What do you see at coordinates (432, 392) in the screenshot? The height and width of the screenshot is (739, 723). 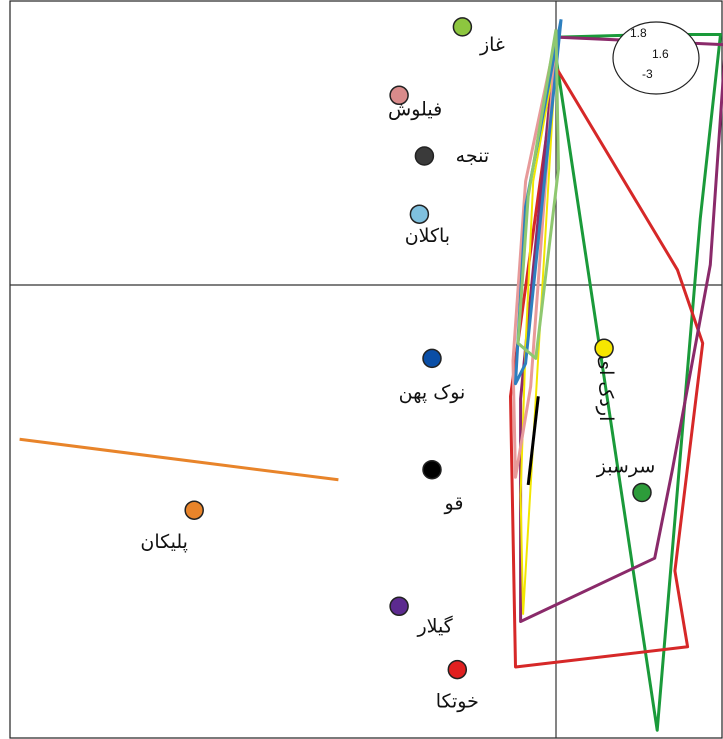 I see `point-label-5: نوک پهن` at bounding box center [432, 392].